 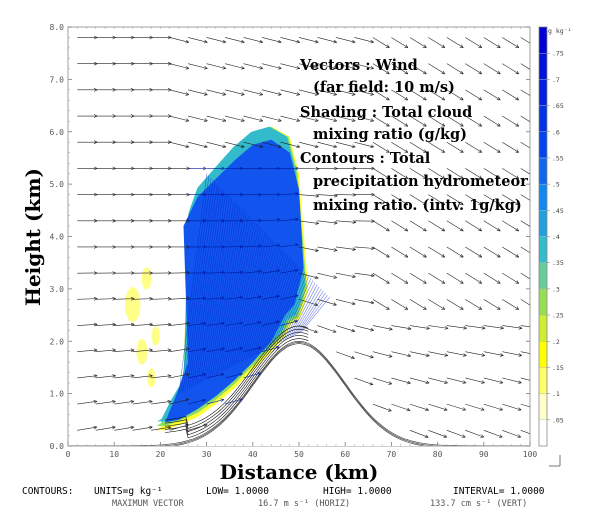 What do you see at coordinates (365, 158) in the screenshot?
I see `annotation-contours: Contours : Total` at bounding box center [365, 158].